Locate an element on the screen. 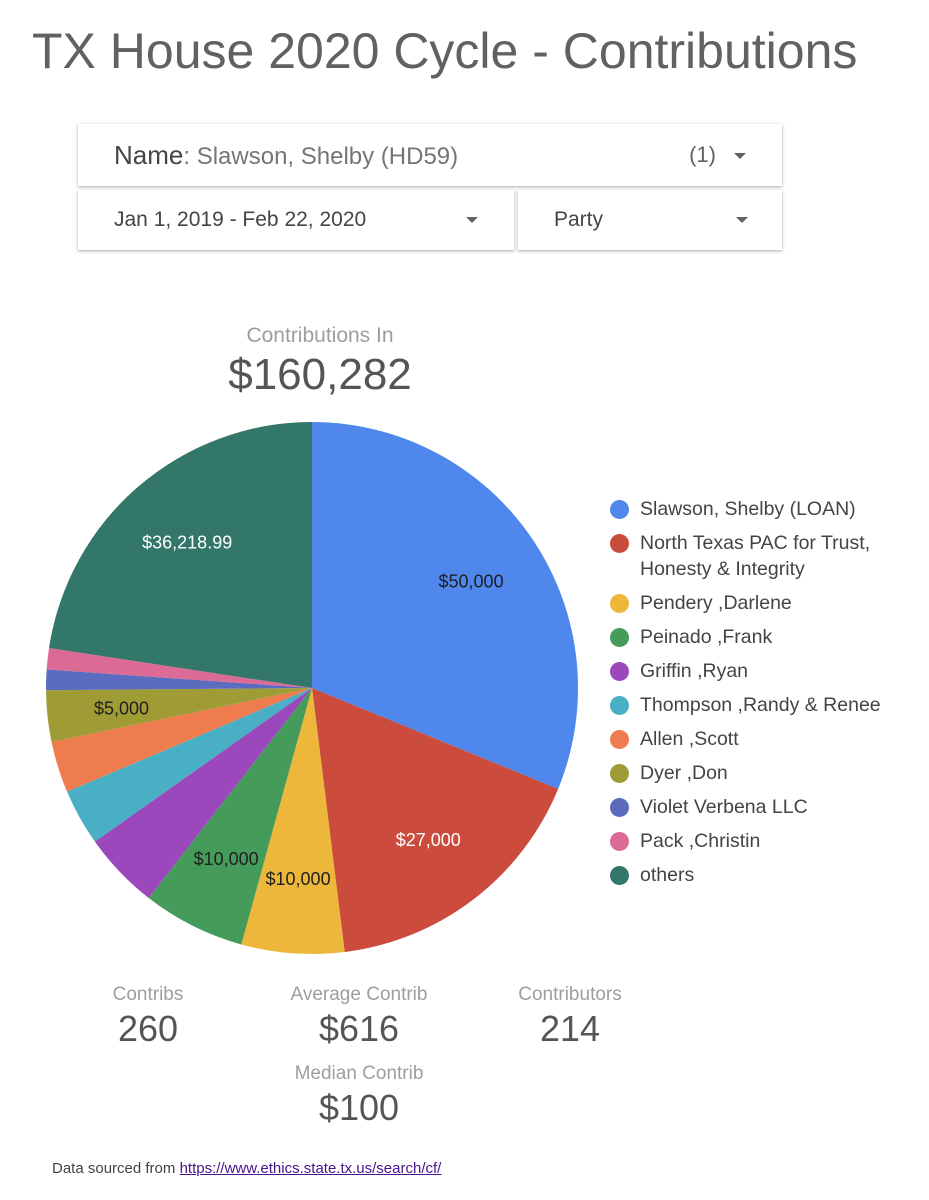 The width and height of the screenshot is (929, 1200). legend-item: Peinado ,Frank is located at coordinates (760, 637).